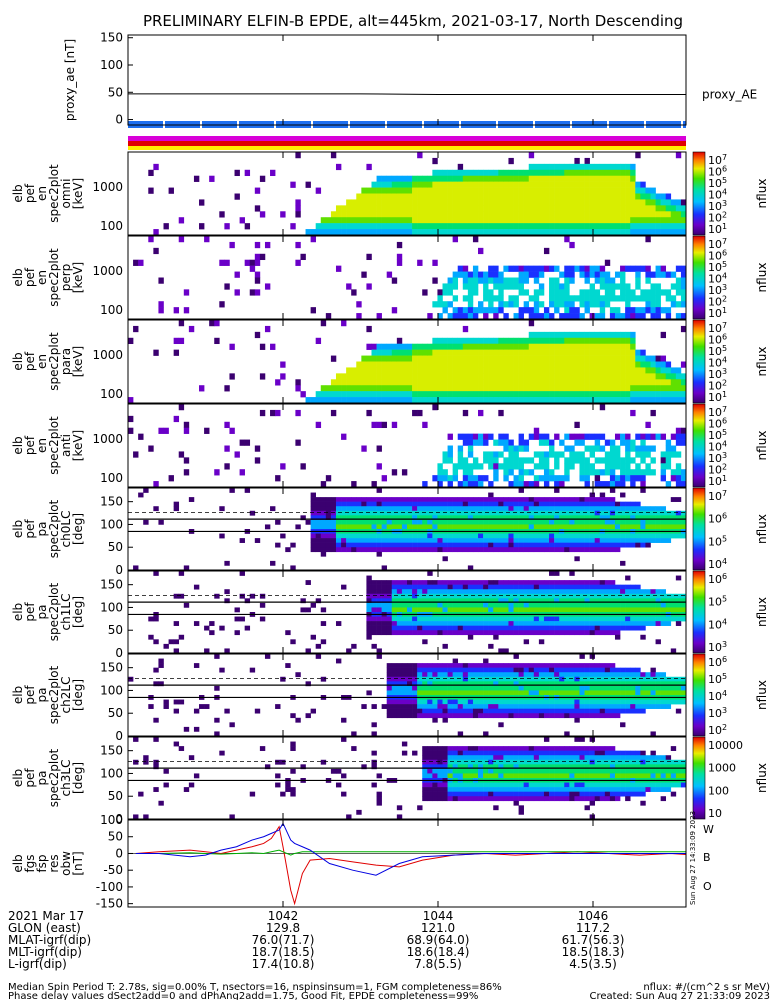 Image resolution: width=775 pixels, height=1000 pixels. I want to click on colorbar-tick-base: 10, so click(715, 564).